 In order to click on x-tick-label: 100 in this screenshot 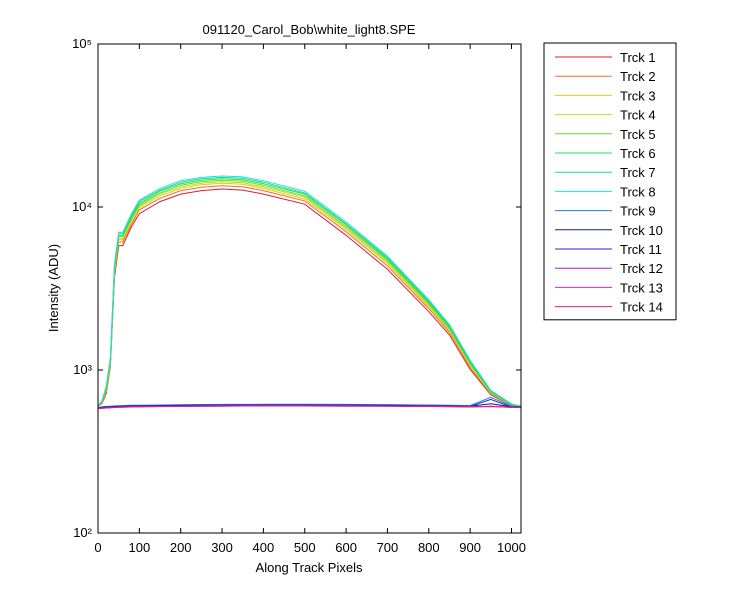, I will do `click(139, 547)`.